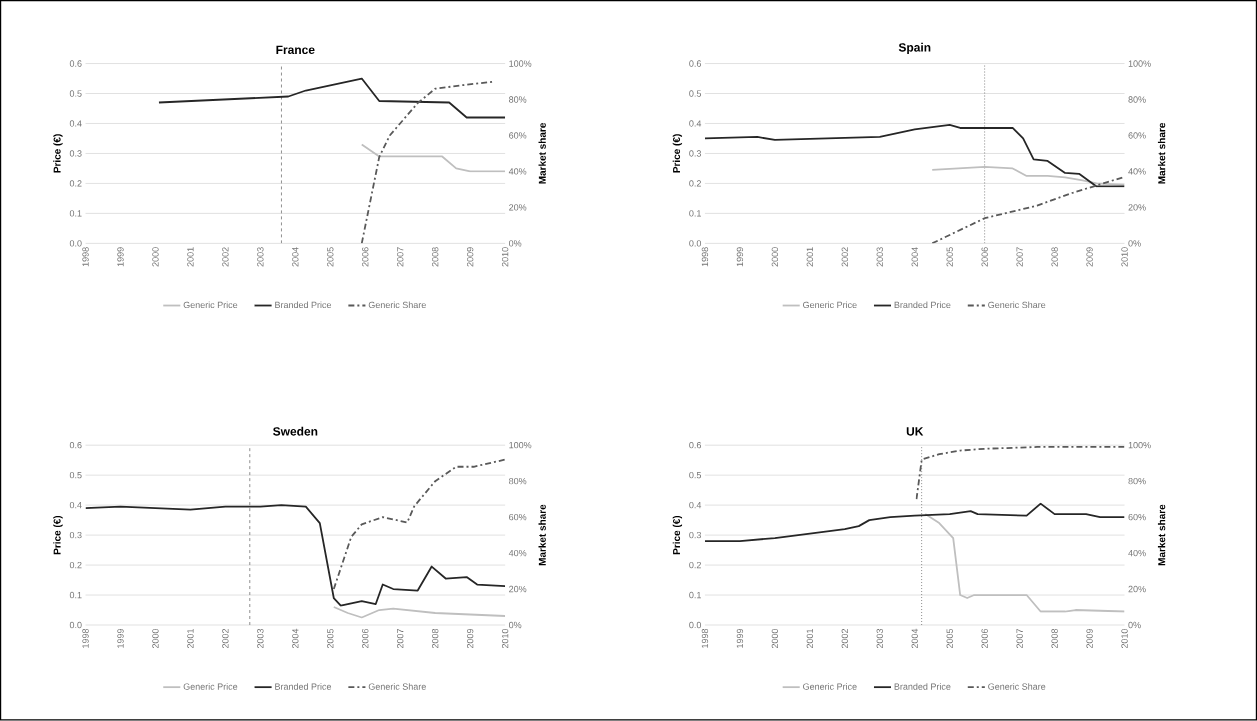 The height and width of the screenshot is (721, 1257). Describe the element at coordinates (1054, 257) in the screenshot. I see `x-tick-label: 2008` at that location.